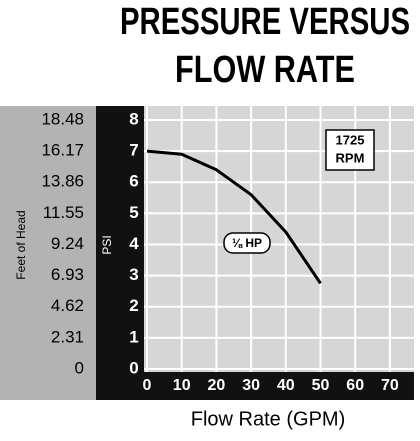  What do you see at coordinates (67, 336) in the screenshot?
I see `y2-tick-label: 2.31` at bounding box center [67, 336].